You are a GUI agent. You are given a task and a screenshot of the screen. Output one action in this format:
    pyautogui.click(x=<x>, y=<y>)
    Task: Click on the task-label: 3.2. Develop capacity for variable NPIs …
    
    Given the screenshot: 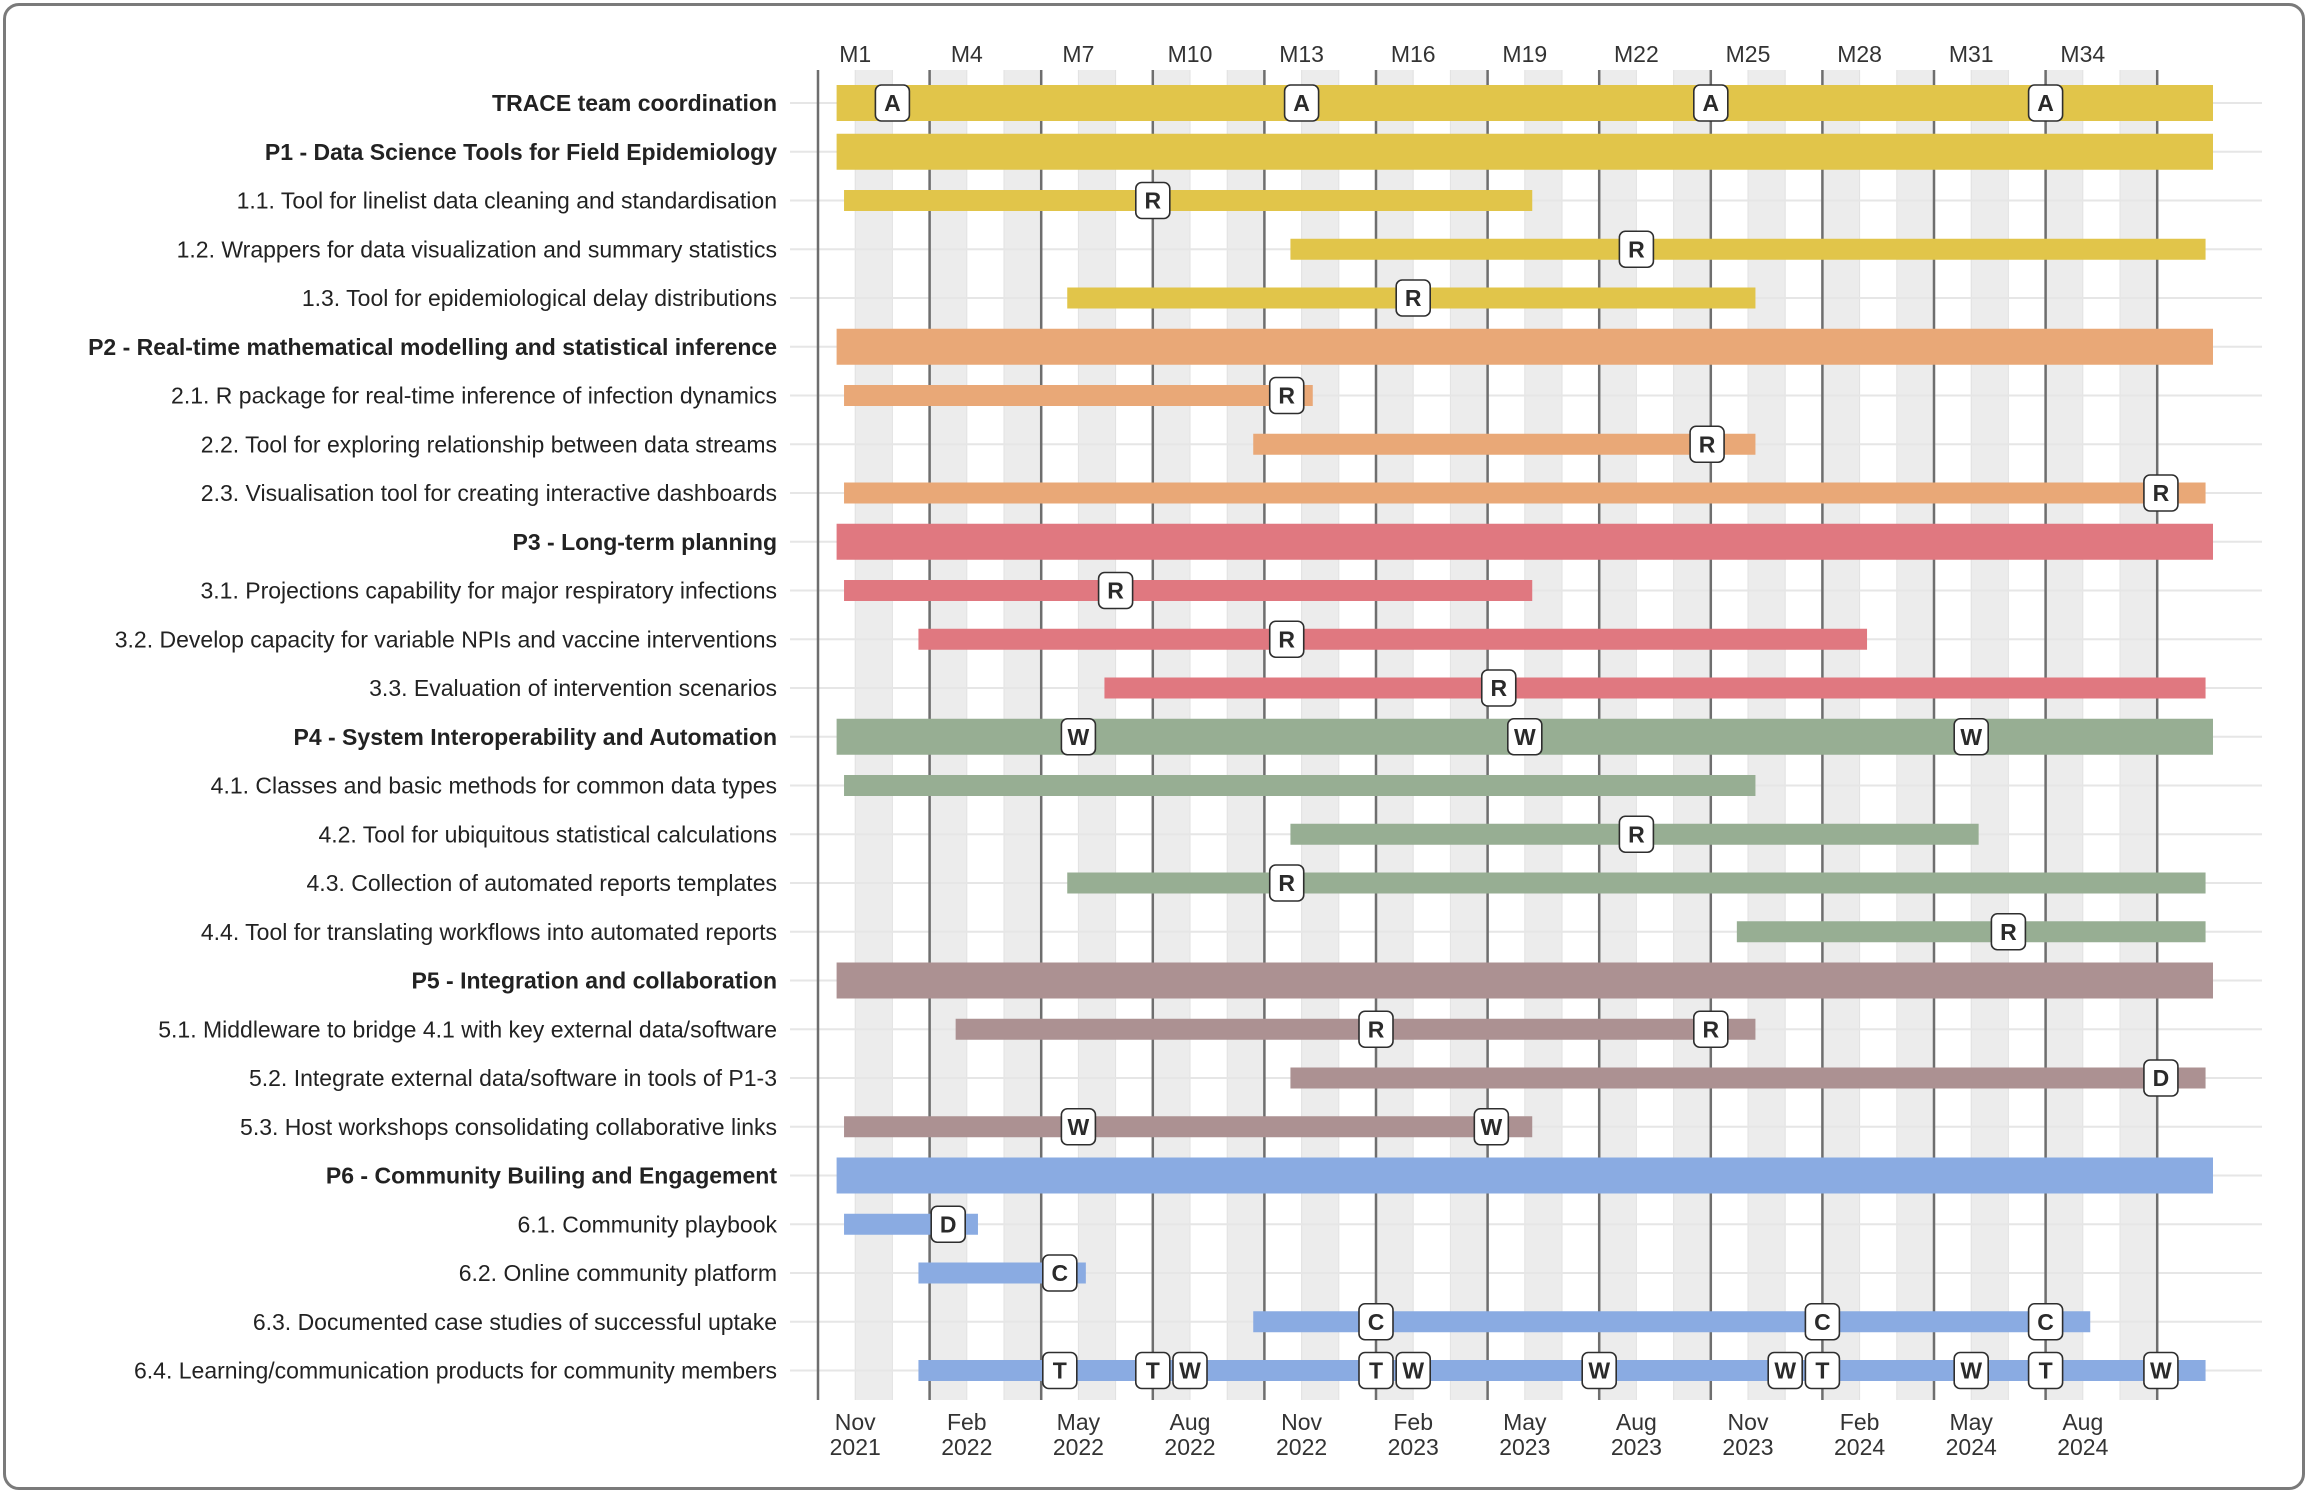 What is the action you would take?
    pyautogui.click(x=446, y=639)
    